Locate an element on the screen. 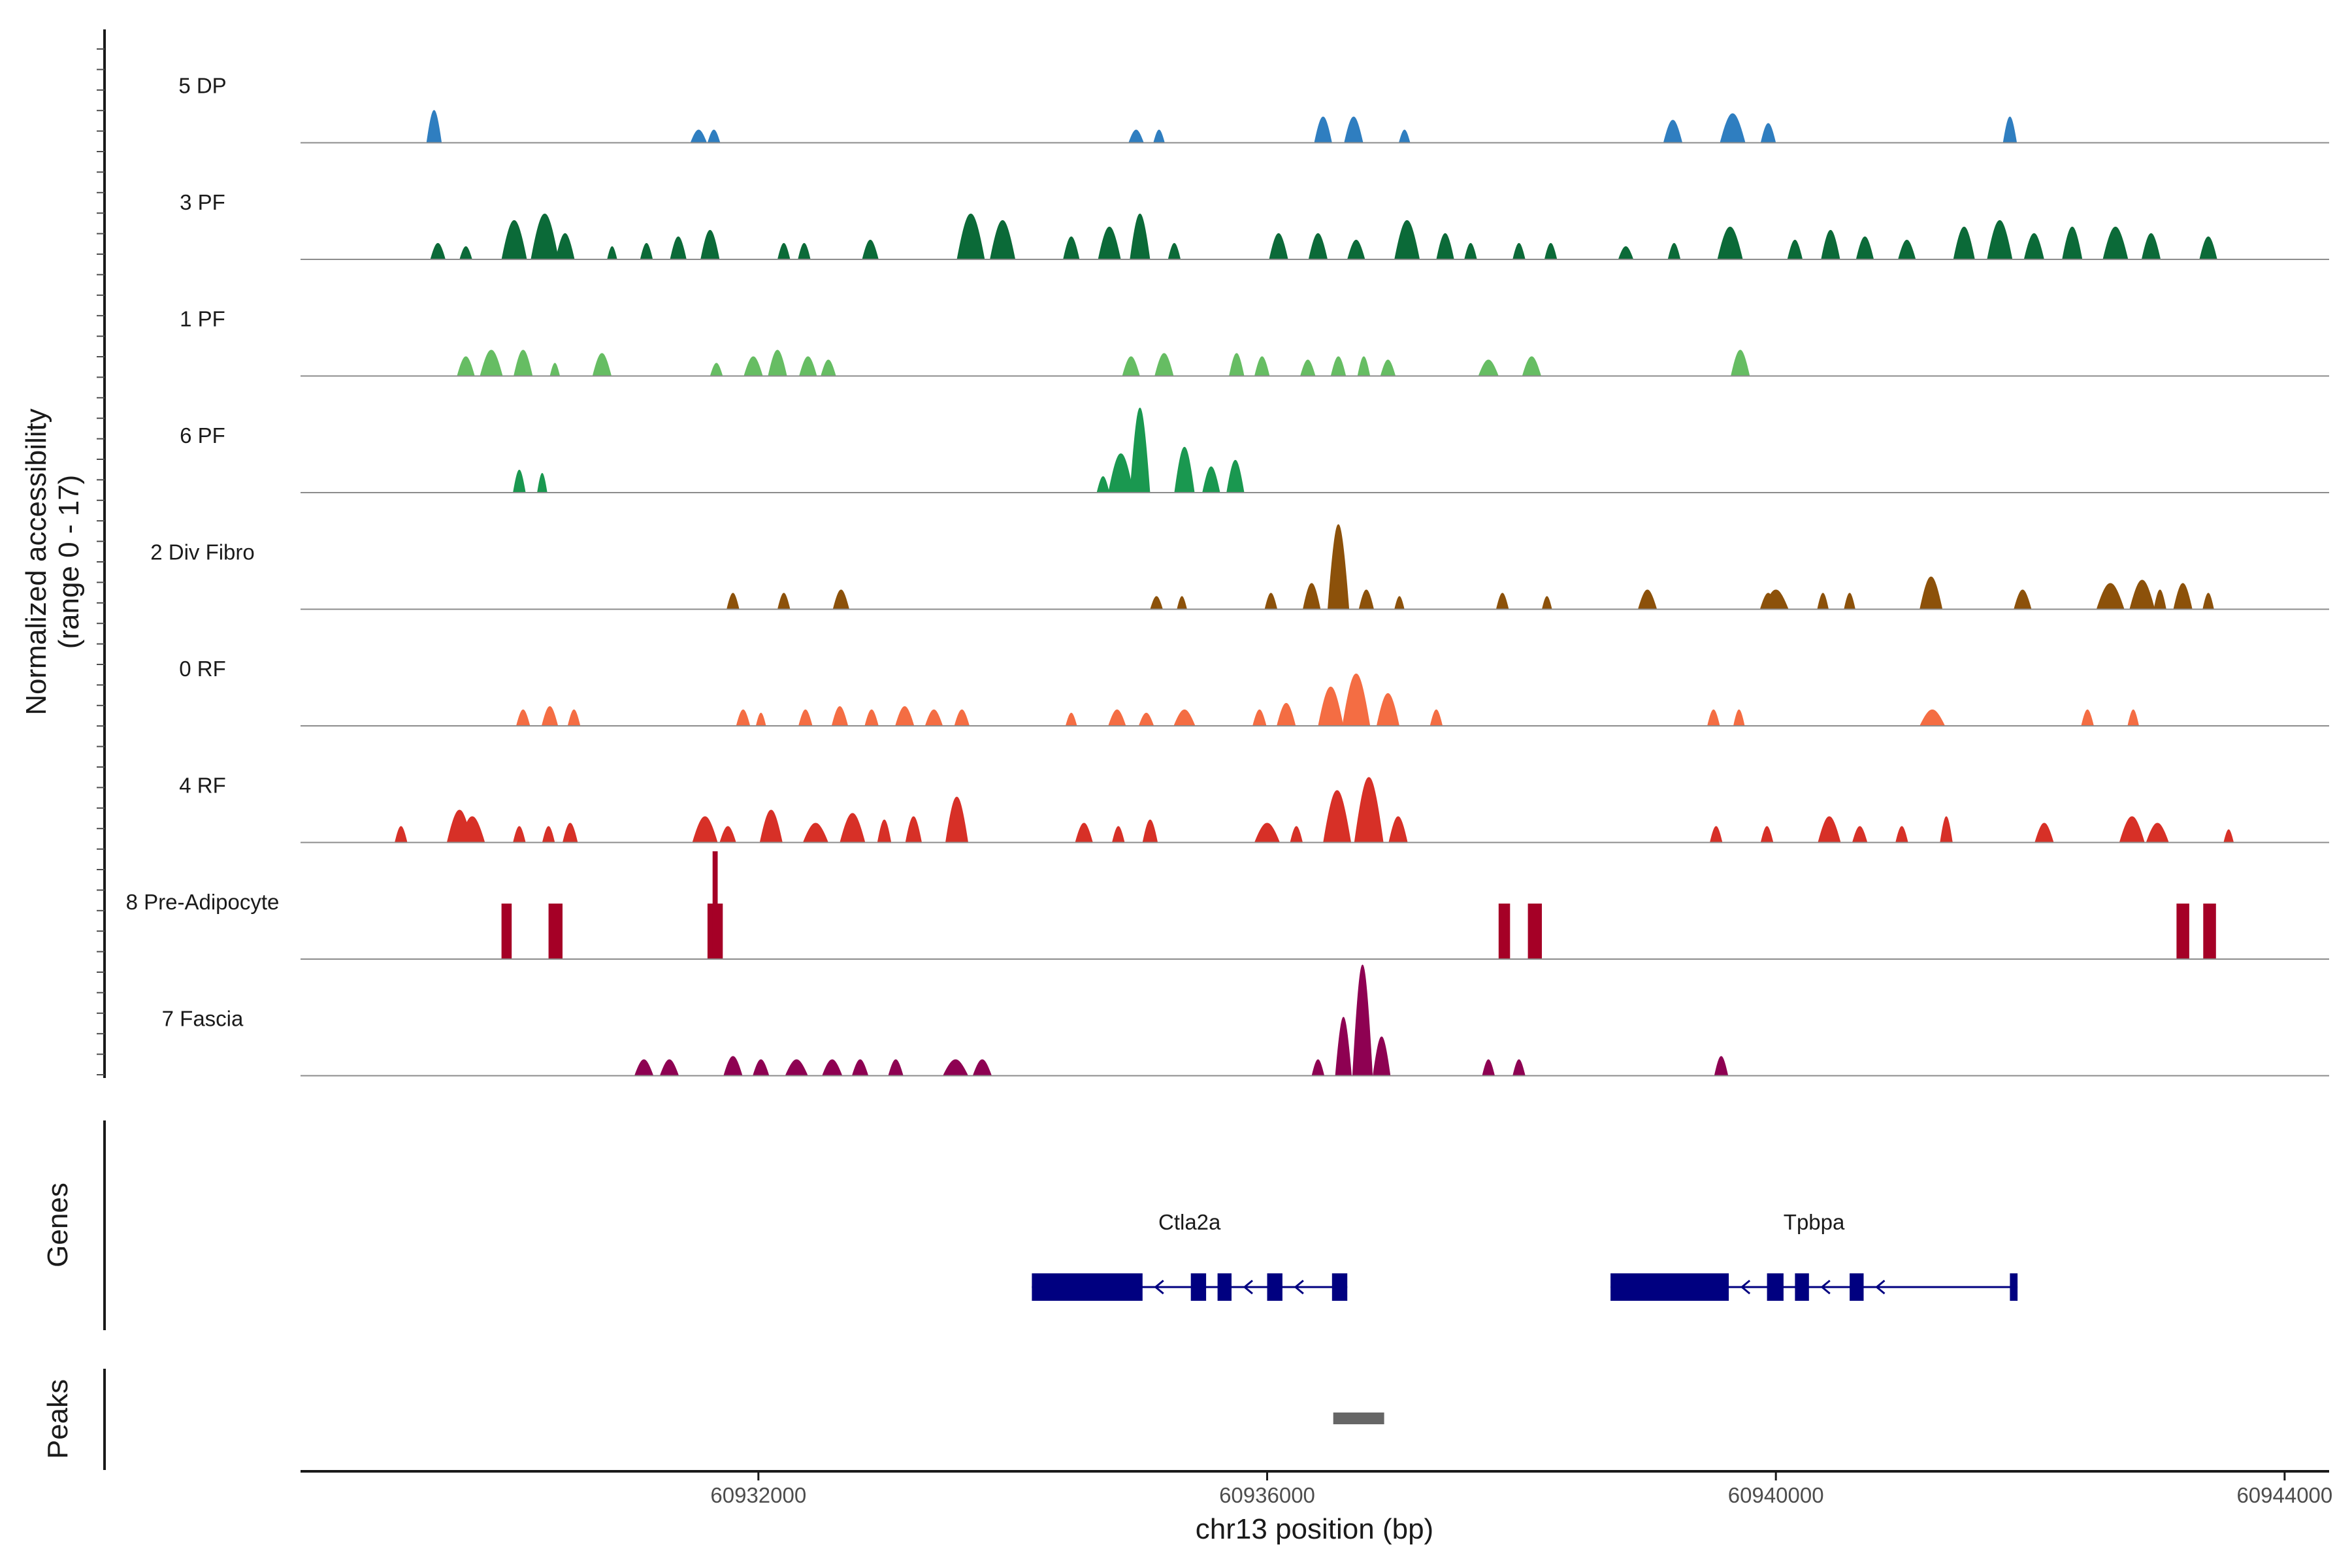  track-2-div-fibro: 2 Div Fibro is located at coordinates (1239, 567).